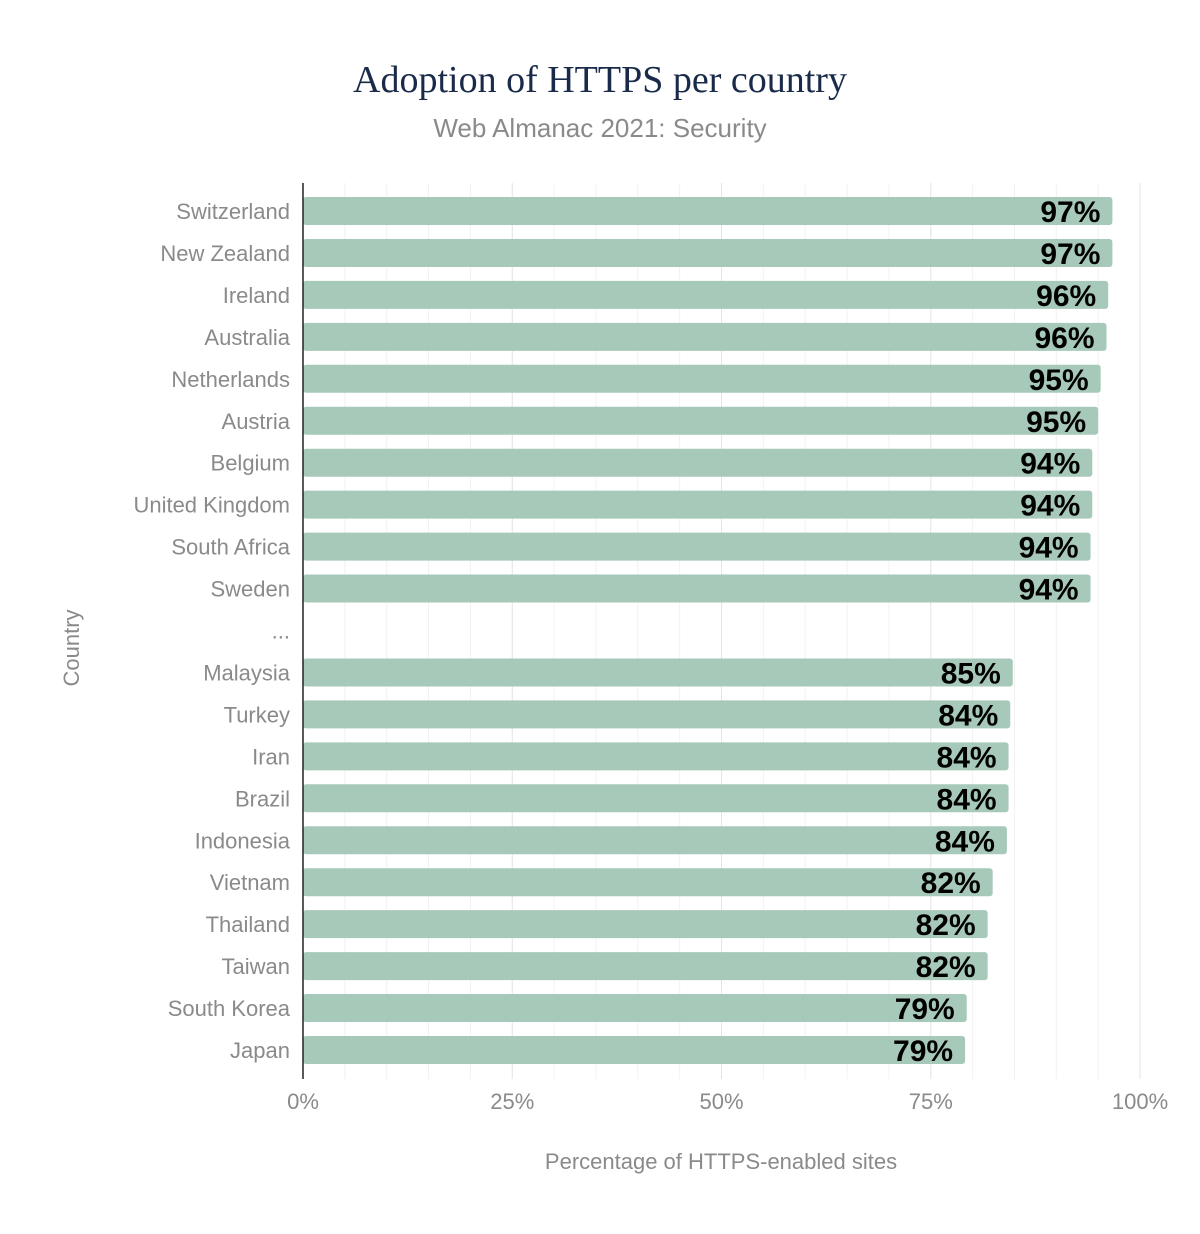  I want to click on y-axis-title: Country, so click(71, 647).